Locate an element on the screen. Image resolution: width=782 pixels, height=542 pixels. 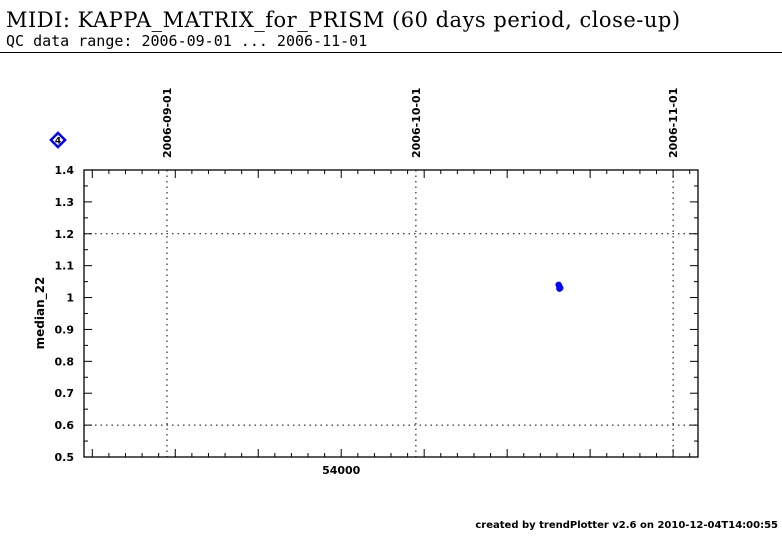
y-tick-label: 0.7 is located at coordinates (65, 393).